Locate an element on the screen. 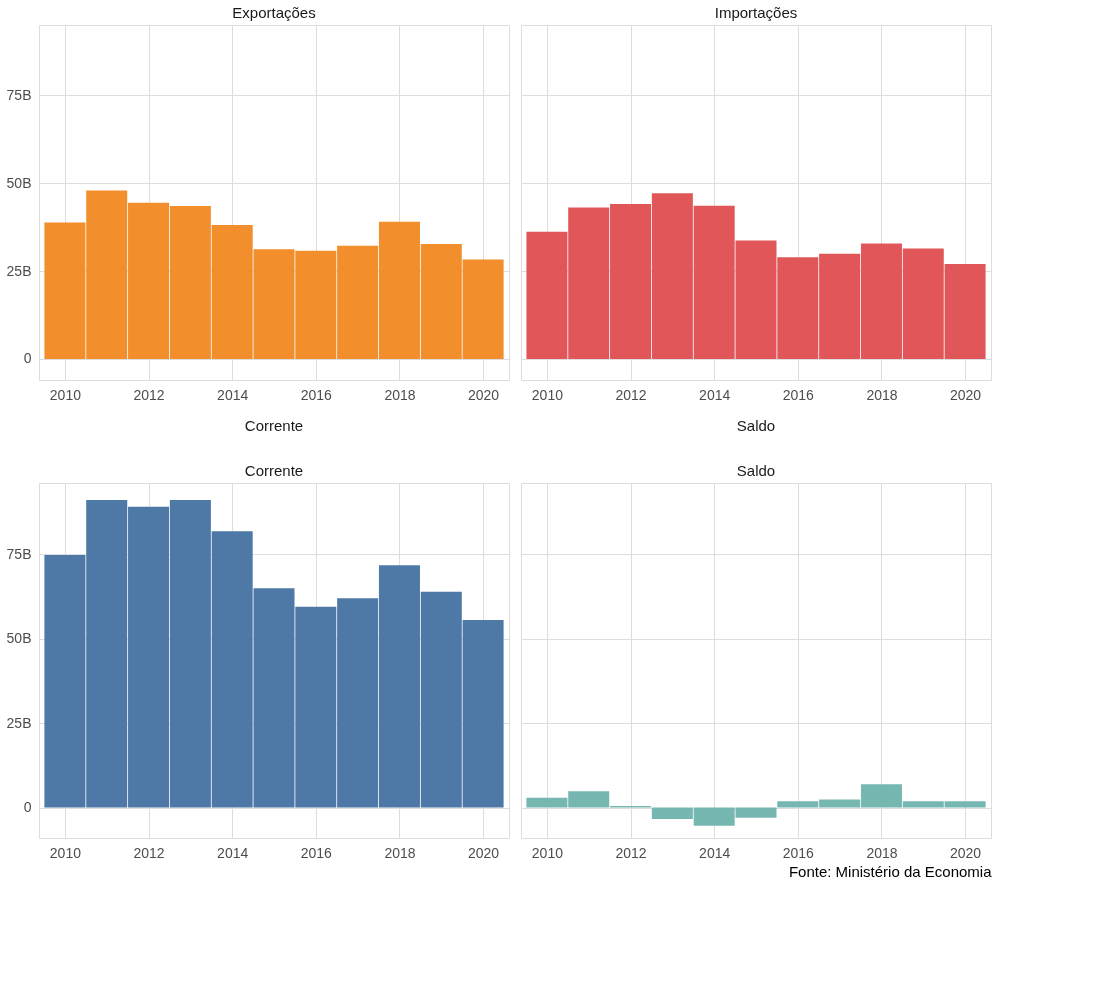 This screenshot has width=1098, height=997. chart-title: Saldo is located at coordinates (756, 425).